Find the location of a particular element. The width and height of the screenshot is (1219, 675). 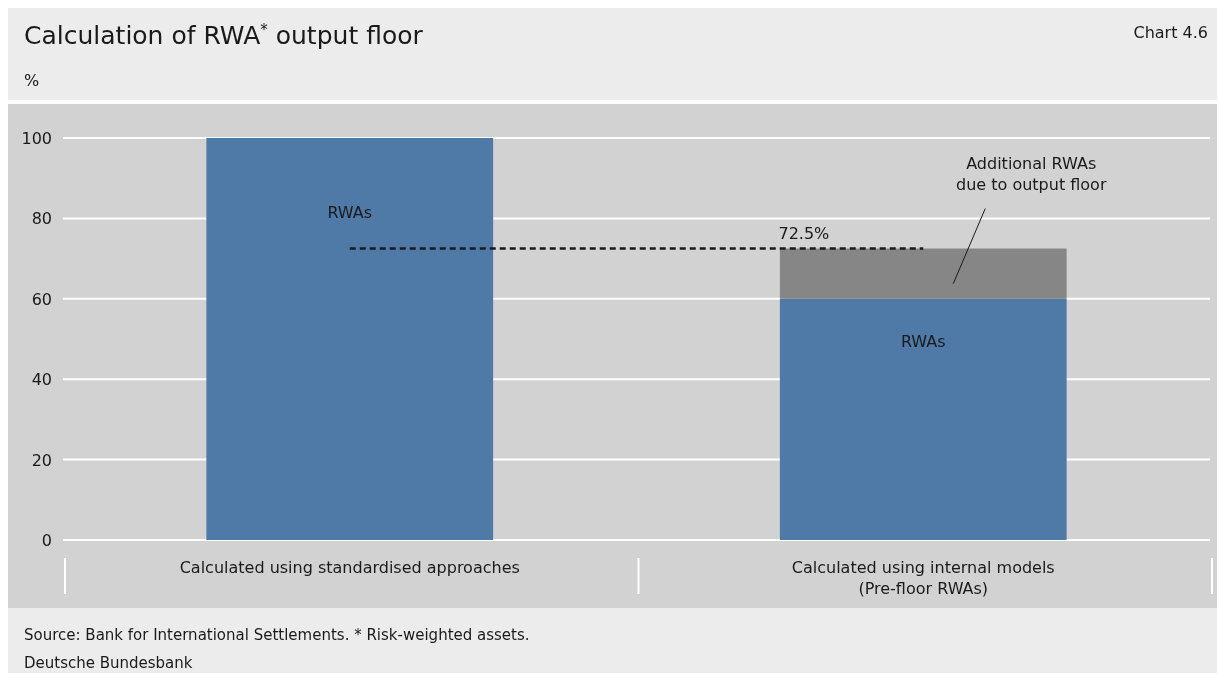

text: Deutsche Bundesbank is located at coordinates (108, 663).